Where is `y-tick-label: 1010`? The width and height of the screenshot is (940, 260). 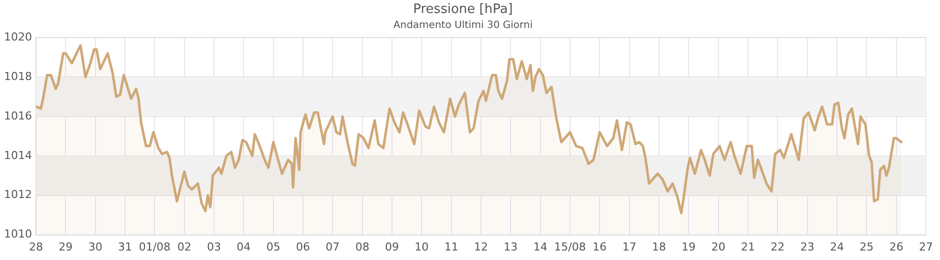
y-tick-label: 1010 is located at coordinates (18, 234).